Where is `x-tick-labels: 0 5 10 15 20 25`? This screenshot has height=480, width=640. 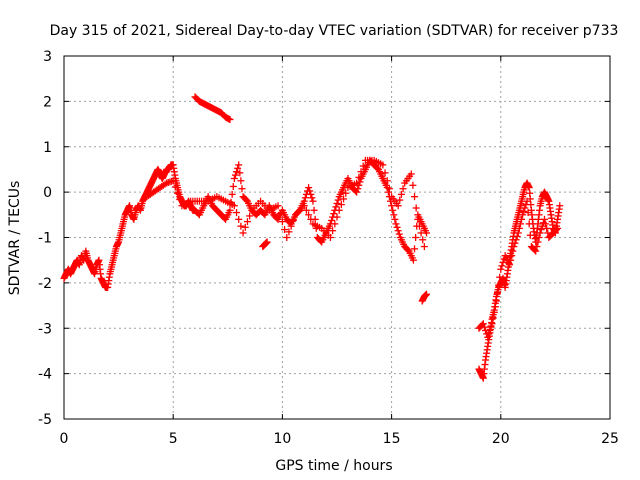 x-tick-labels: 0 5 10 15 20 25 is located at coordinates (339, 439).